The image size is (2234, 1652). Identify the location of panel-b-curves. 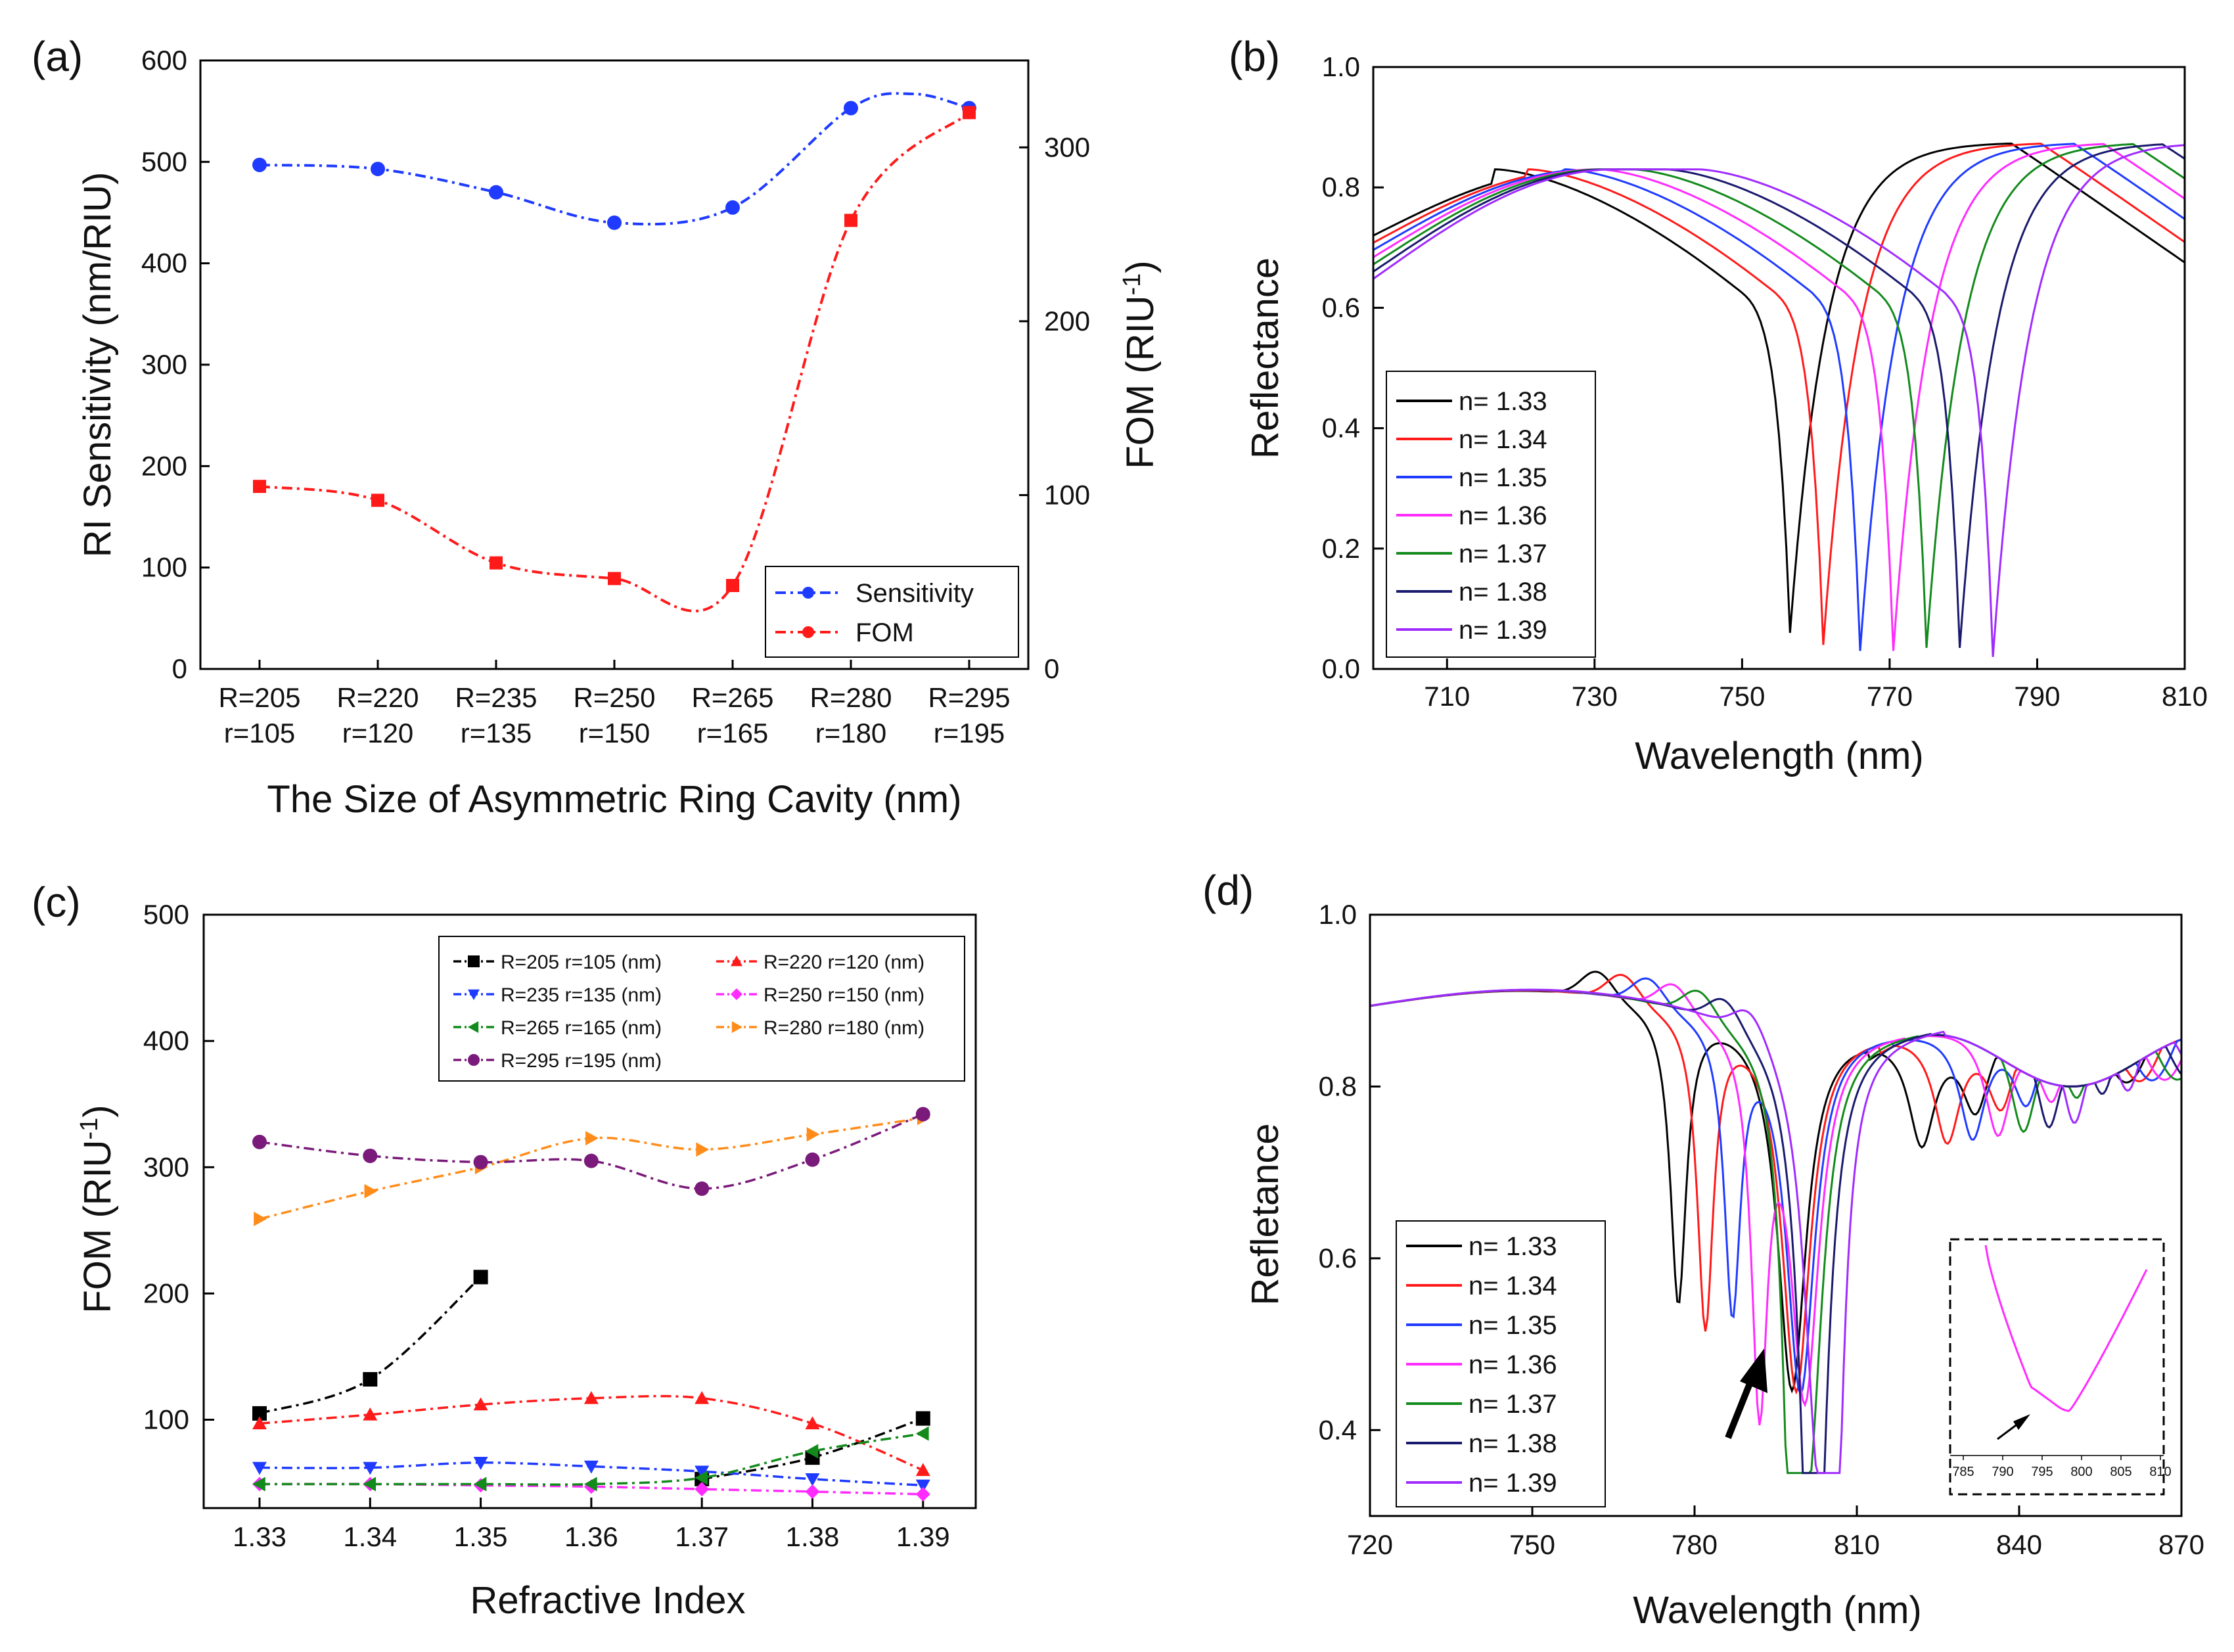
(1779, 399).